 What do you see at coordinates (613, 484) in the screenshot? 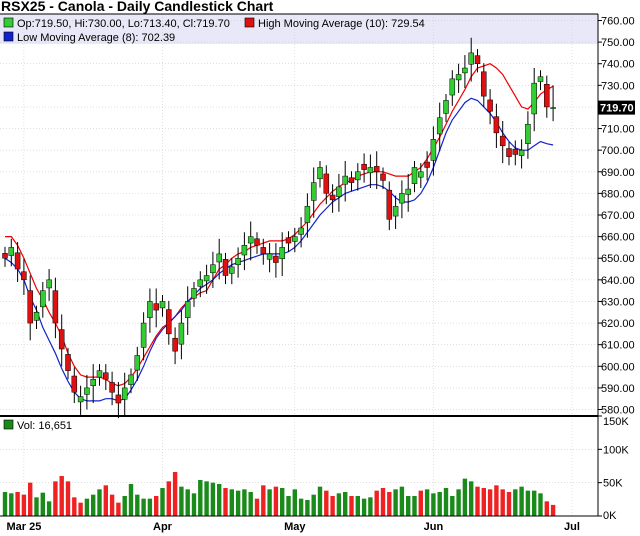
I see `volume-tick-label: 50K` at bounding box center [613, 484].